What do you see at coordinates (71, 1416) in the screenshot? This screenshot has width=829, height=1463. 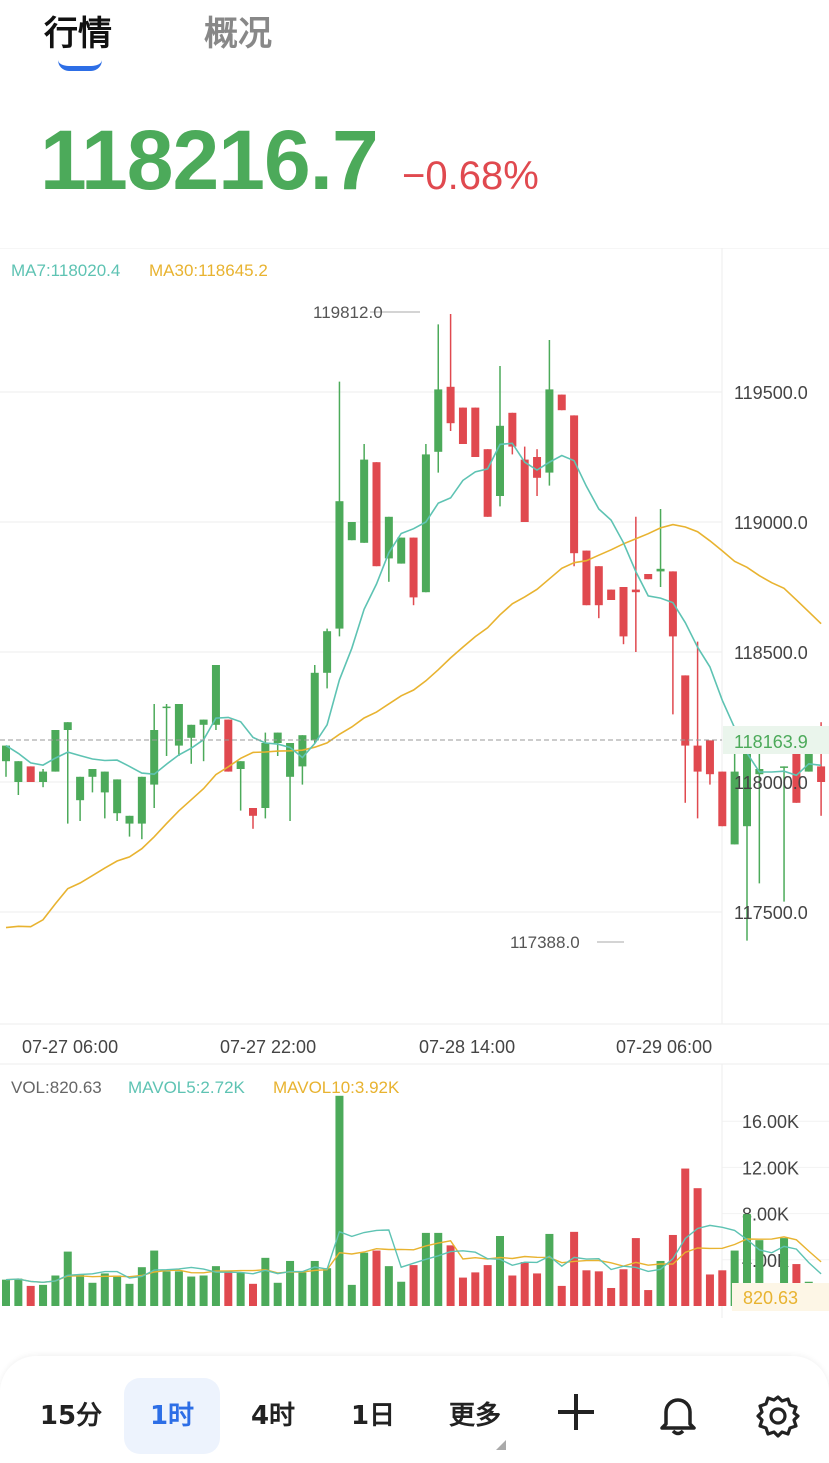 I see `interval-15m-button: 15分` at bounding box center [71, 1416].